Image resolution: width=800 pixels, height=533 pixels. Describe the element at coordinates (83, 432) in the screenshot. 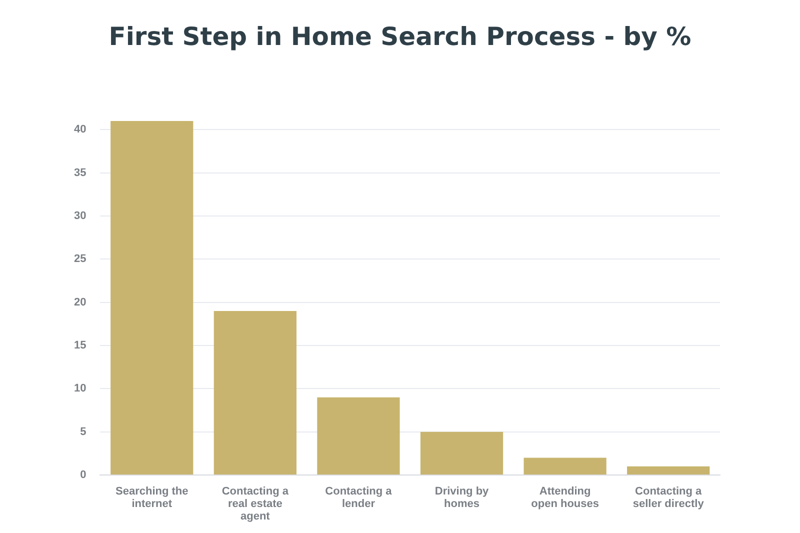

I see `y-tick-label: 5` at that location.